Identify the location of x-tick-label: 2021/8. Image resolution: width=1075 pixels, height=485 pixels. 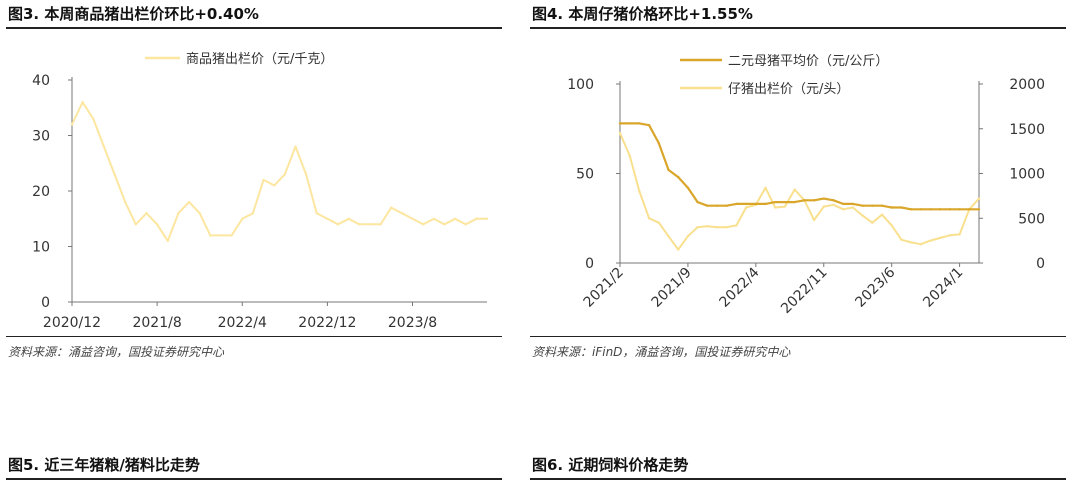
(156, 323).